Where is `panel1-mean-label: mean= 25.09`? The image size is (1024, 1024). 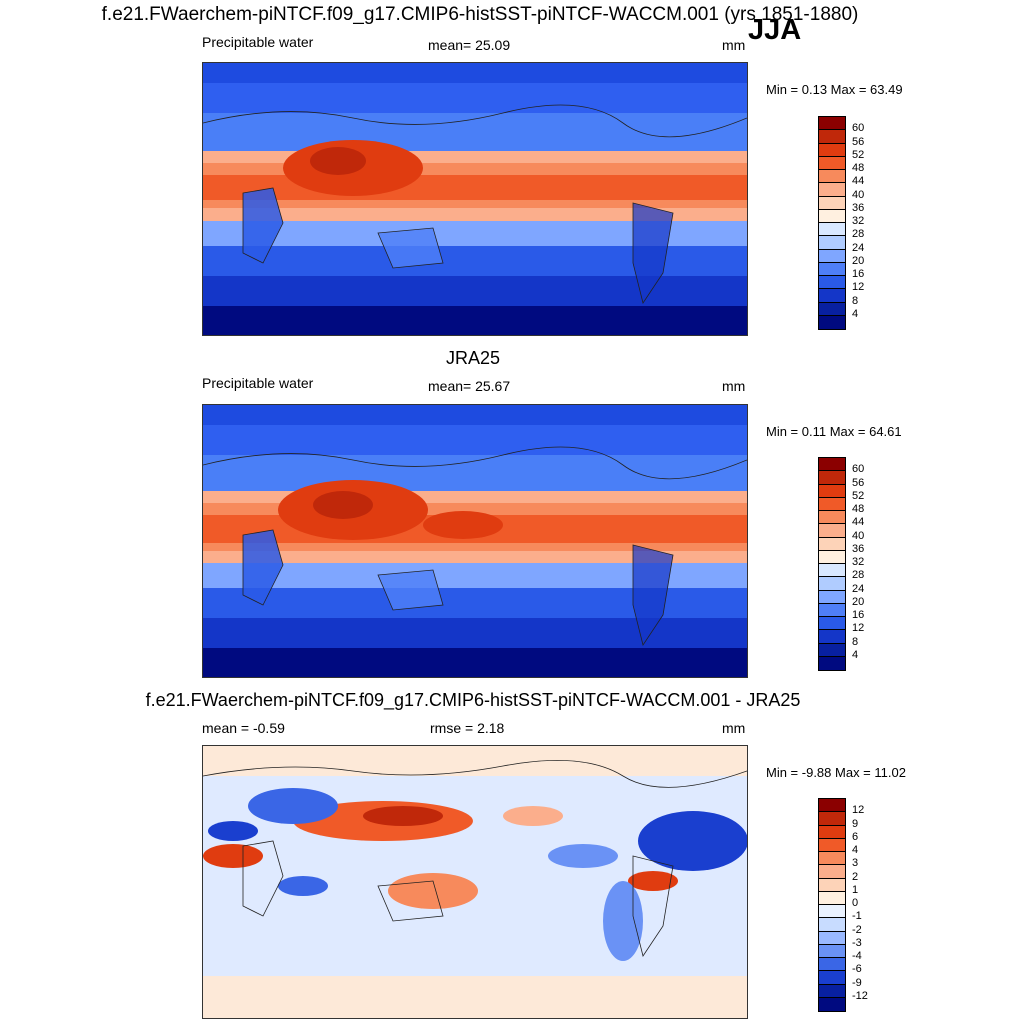
panel1-mean-label: mean= 25.09 is located at coordinates (469, 45).